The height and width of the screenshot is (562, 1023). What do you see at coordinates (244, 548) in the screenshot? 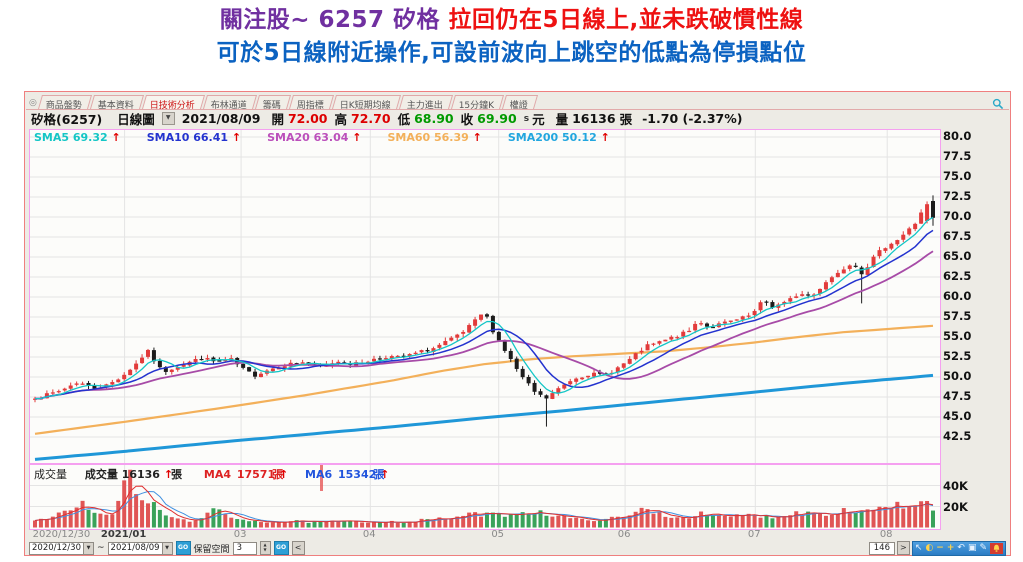
I see `keep-space-input: 3` at bounding box center [244, 548].